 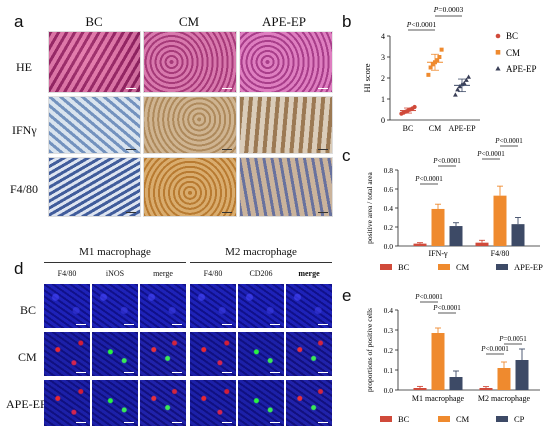 I want to click on panel-a-col-bc: BC, so click(x=94, y=21).